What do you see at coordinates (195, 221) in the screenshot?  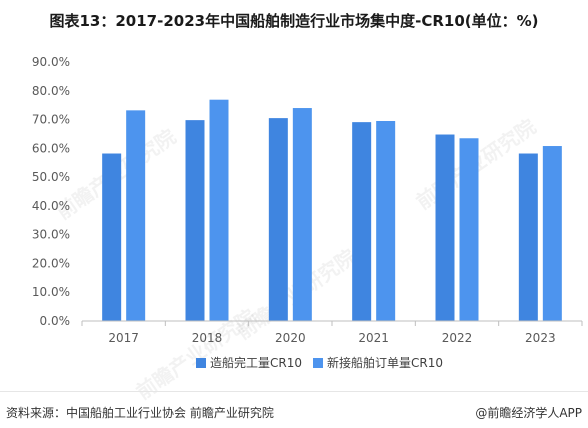 I see `bar-completed-2018` at bounding box center [195, 221].